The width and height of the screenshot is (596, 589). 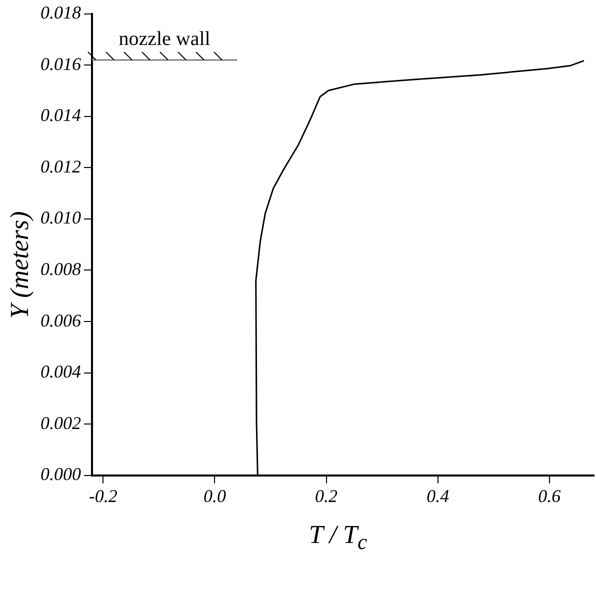 I want to click on x-tick-label: 0.4, so click(x=438, y=496).